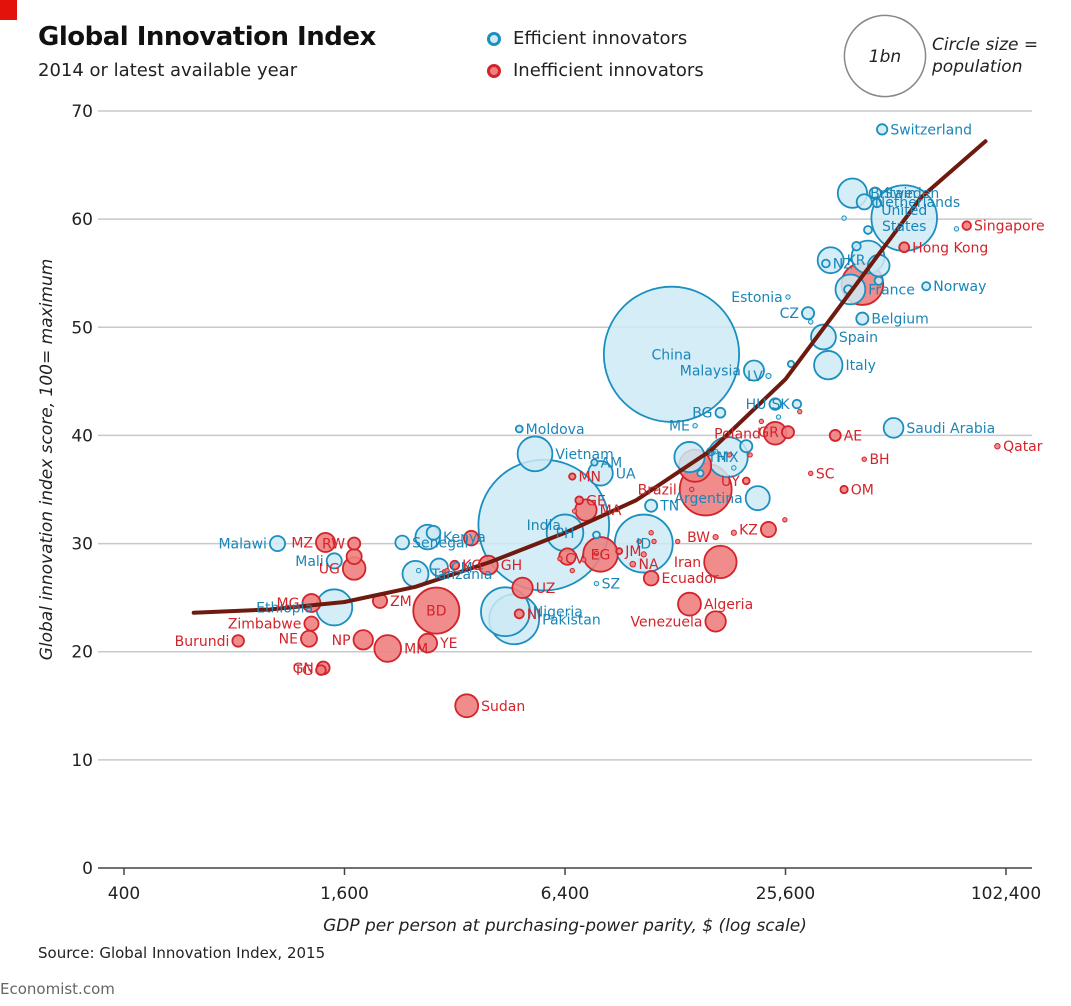 This screenshot has height=1006, width=1071. Describe the element at coordinates (600, 38) in the screenshot. I see `legend-efficient-label: Efficient innovators` at that location.